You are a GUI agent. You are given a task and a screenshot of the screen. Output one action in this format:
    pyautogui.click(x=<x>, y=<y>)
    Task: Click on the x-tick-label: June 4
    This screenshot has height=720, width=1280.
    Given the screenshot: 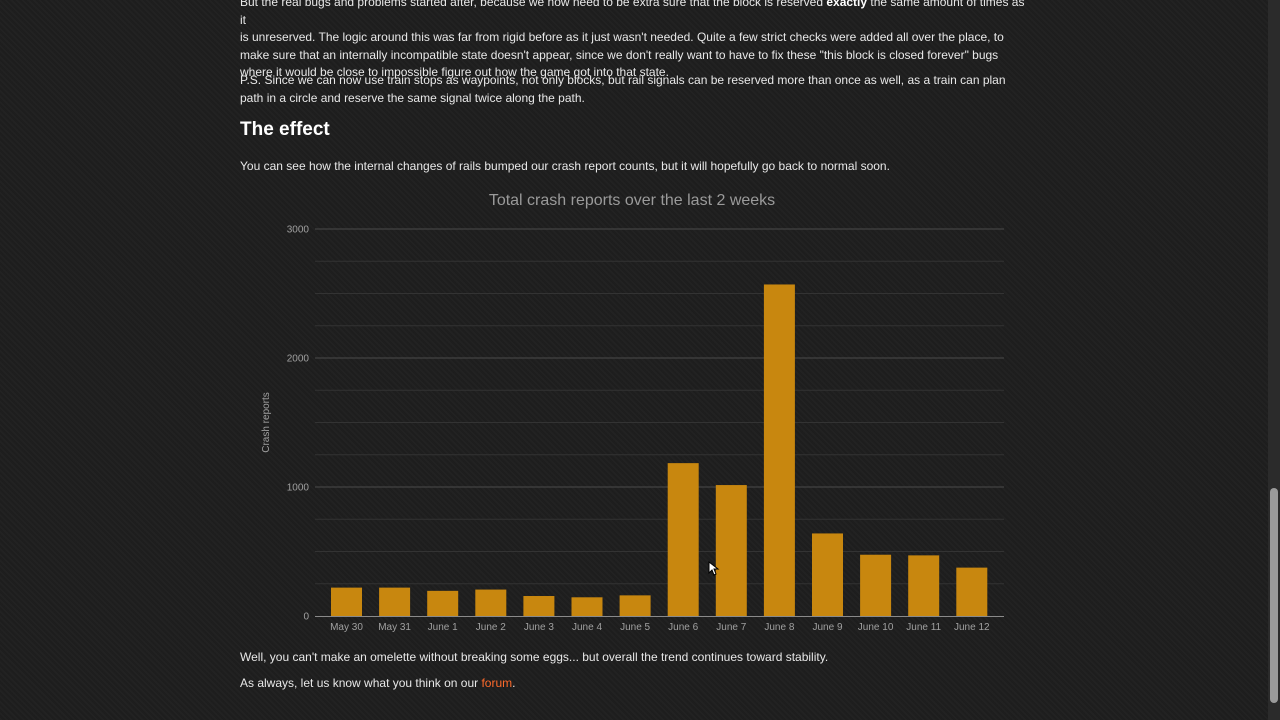 What is the action you would take?
    pyautogui.click(x=587, y=627)
    